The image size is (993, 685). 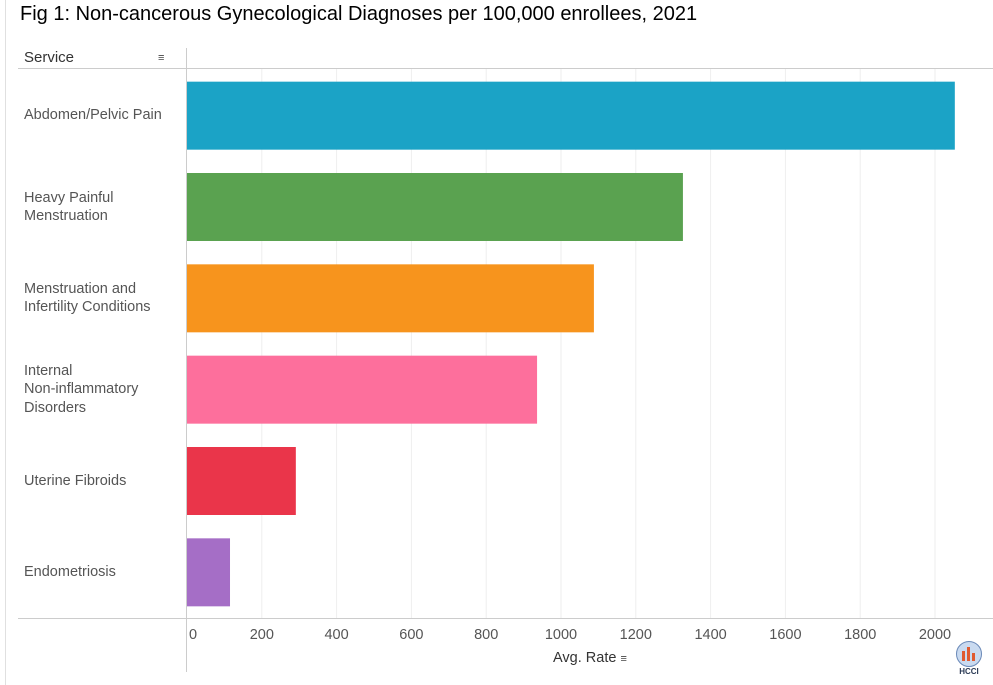 What do you see at coordinates (561, 635) in the screenshot?
I see `x-tick-label: 1000` at bounding box center [561, 635].